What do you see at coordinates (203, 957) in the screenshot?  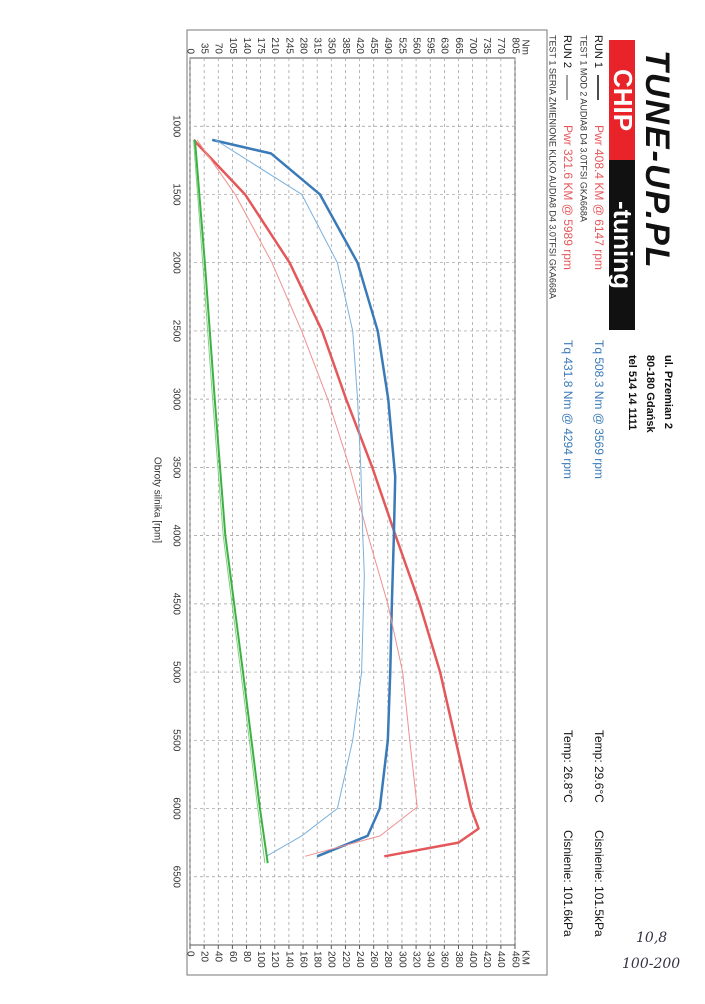 I see `y-tick-label: 20` at bounding box center [203, 957].